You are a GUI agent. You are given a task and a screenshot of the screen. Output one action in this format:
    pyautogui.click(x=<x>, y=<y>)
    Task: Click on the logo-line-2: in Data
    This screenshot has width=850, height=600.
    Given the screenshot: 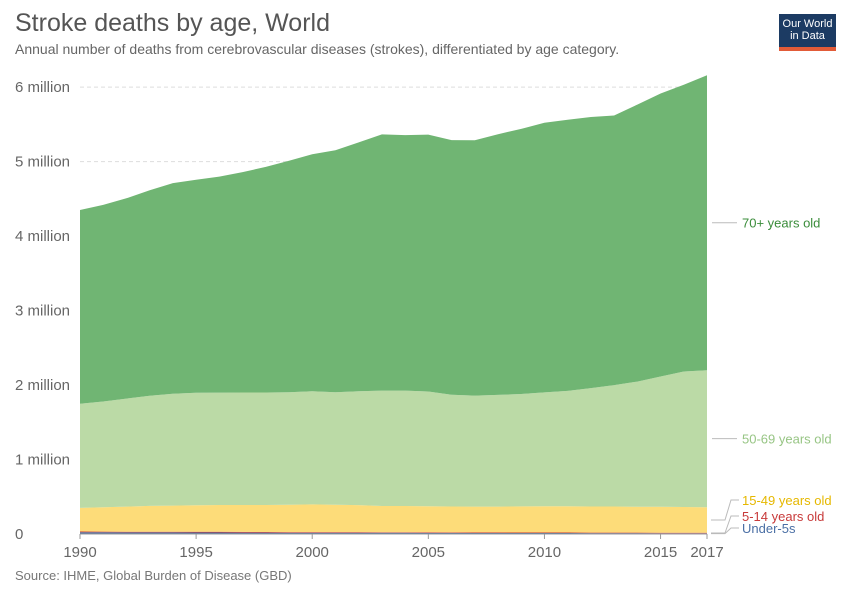 What is the action you would take?
    pyautogui.click(x=807, y=36)
    